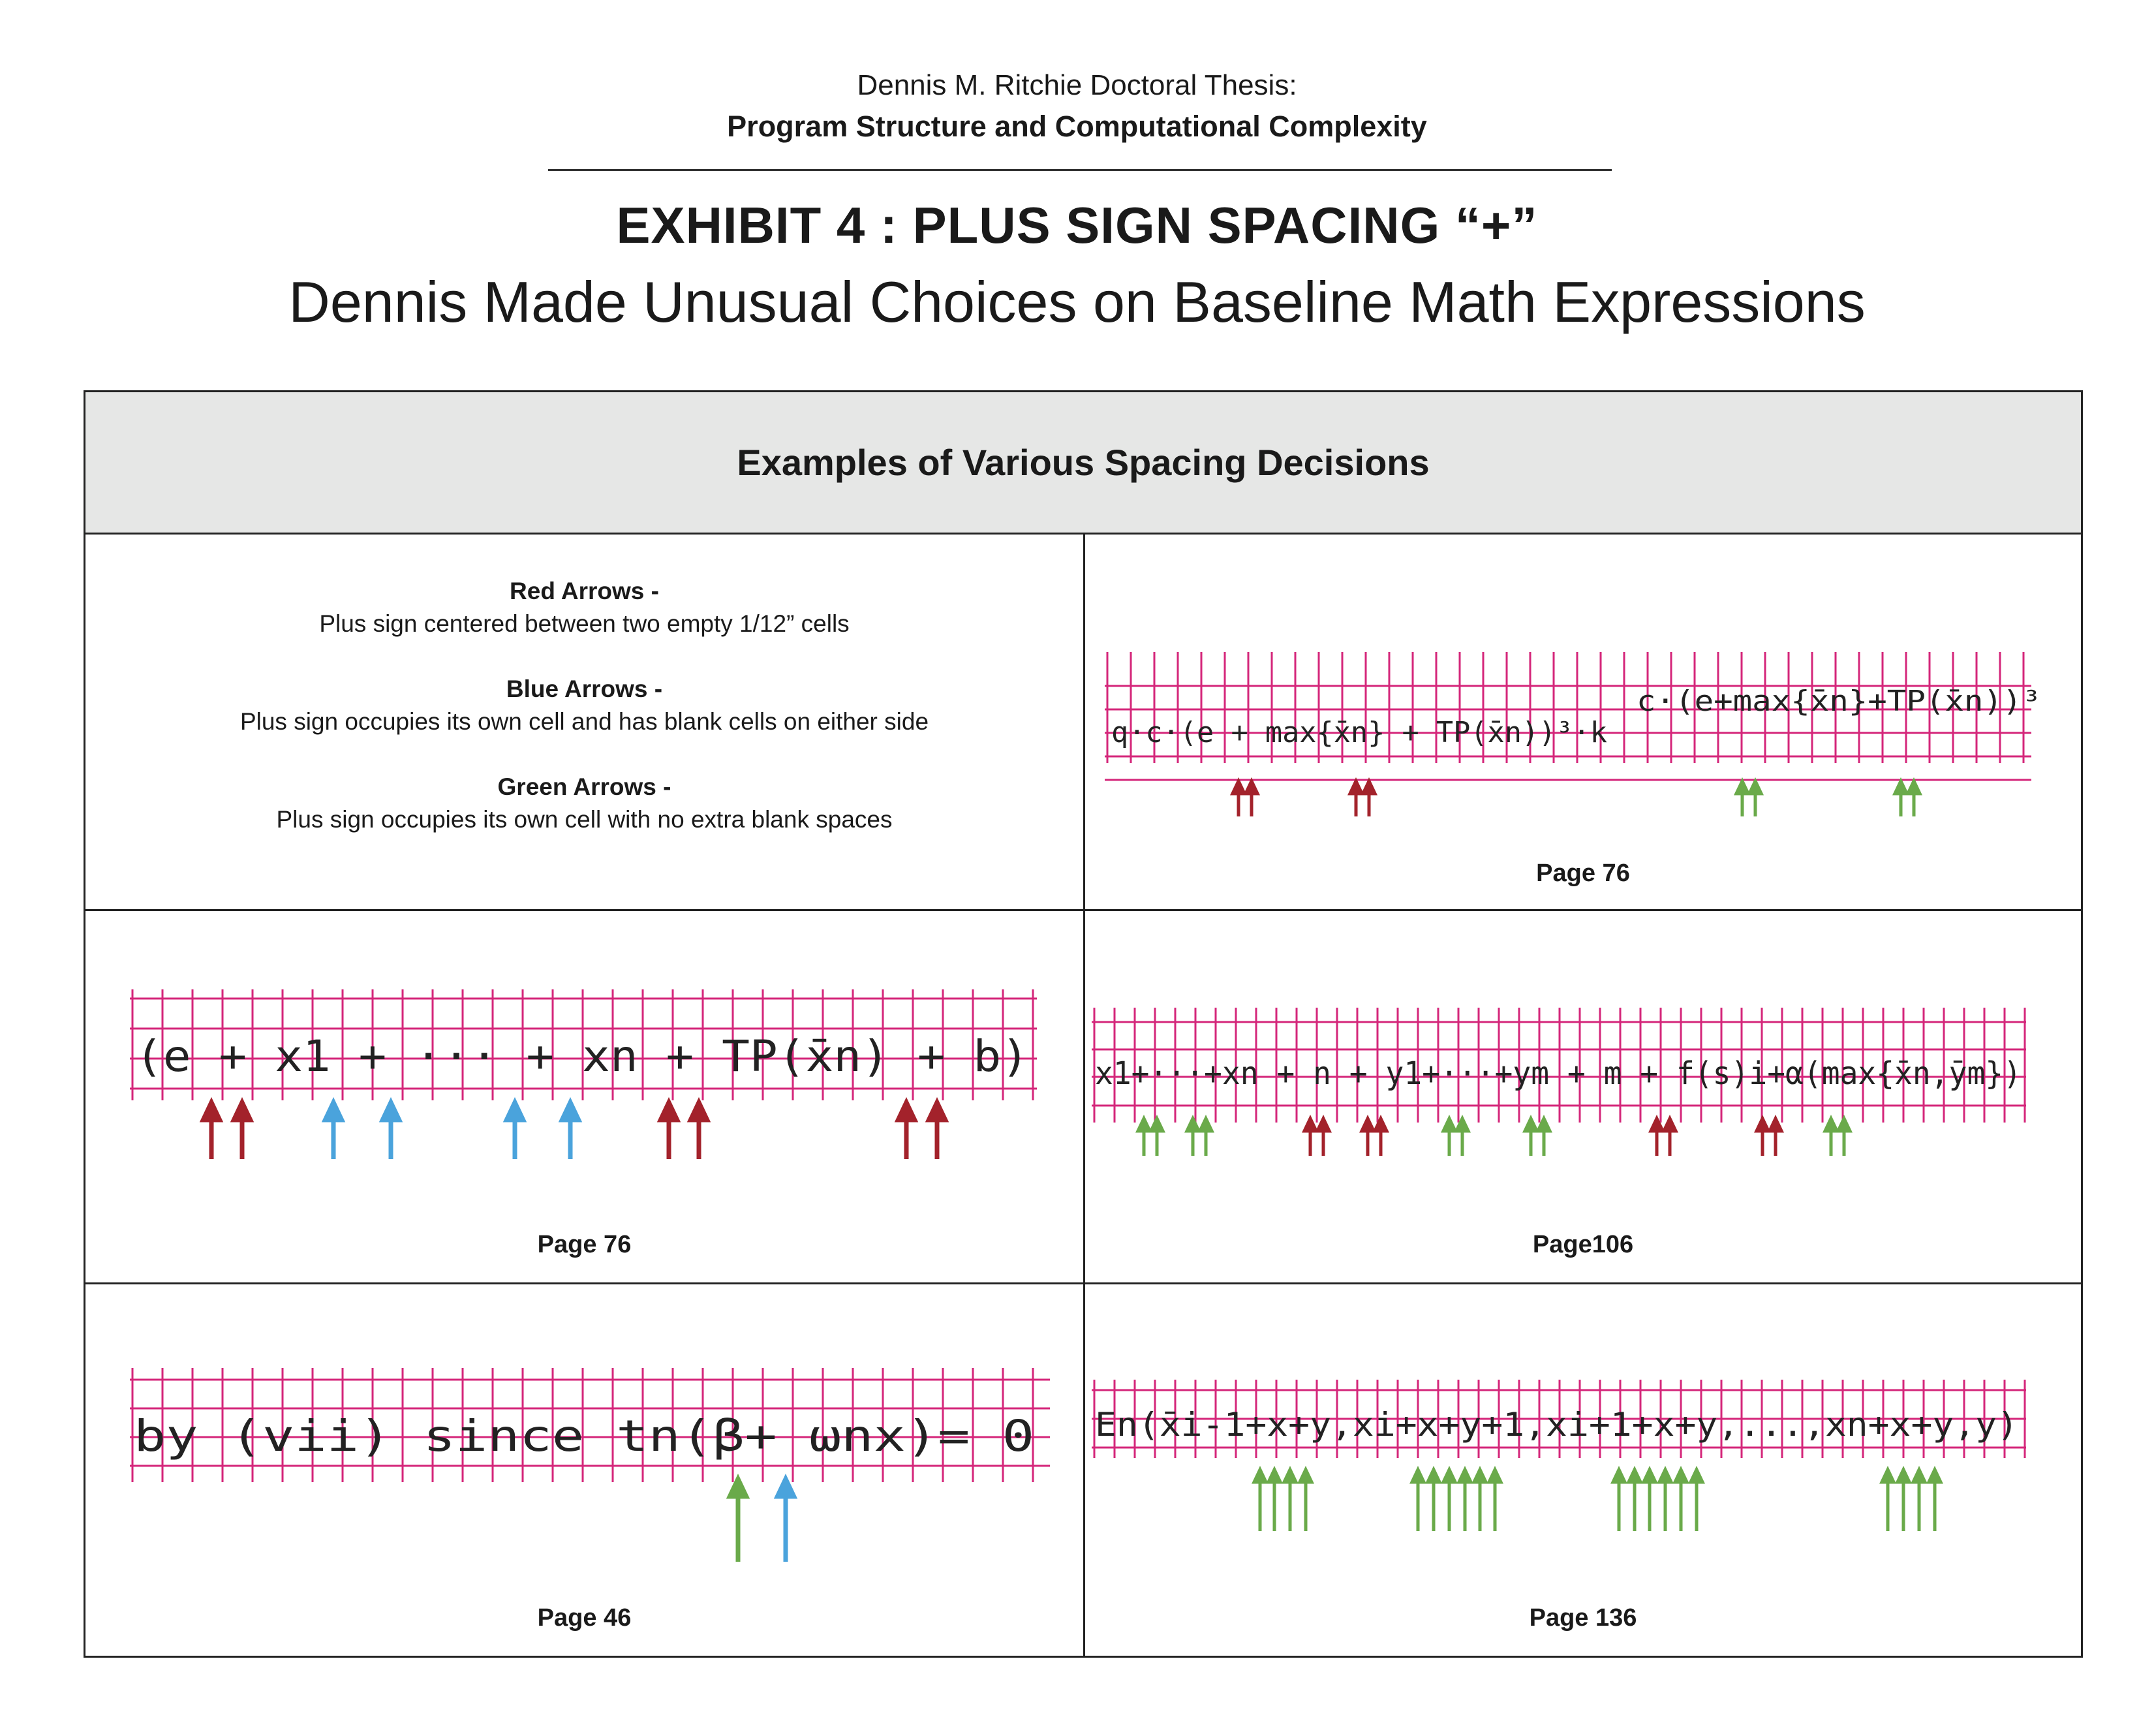 The width and height of the screenshot is (2154, 1736). What do you see at coordinates (1077, 85) in the screenshot?
I see `author-line: Dennis M. Ritchie Doctoral Thesis:` at bounding box center [1077, 85].